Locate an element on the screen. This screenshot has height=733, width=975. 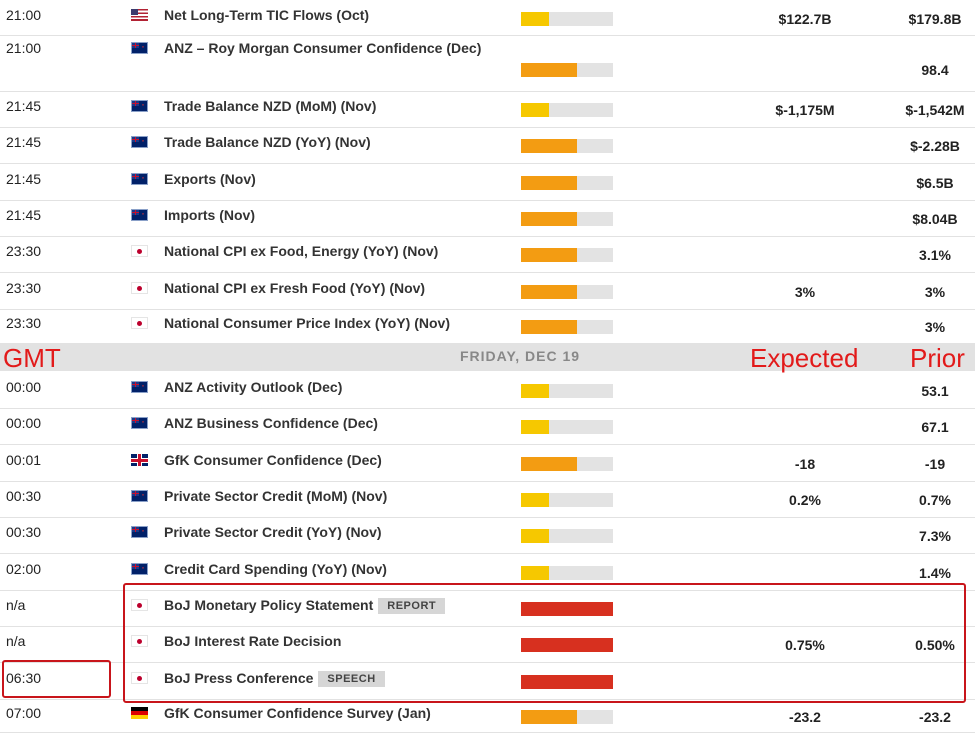
event-name: BoJ Interest Rate Decision is located at coordinates (253, 641).